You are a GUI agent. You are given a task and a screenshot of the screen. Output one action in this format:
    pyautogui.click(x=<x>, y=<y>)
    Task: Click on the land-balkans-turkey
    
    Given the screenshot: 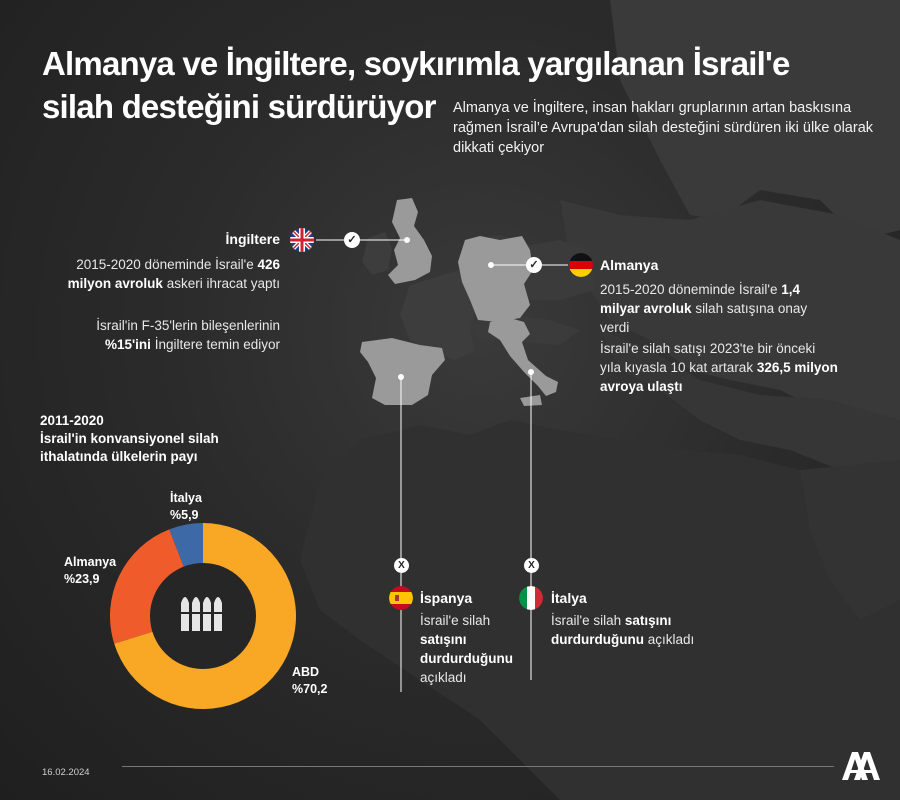 What is the action you would take?
    pyautogui.click(x=750, y=405)
    